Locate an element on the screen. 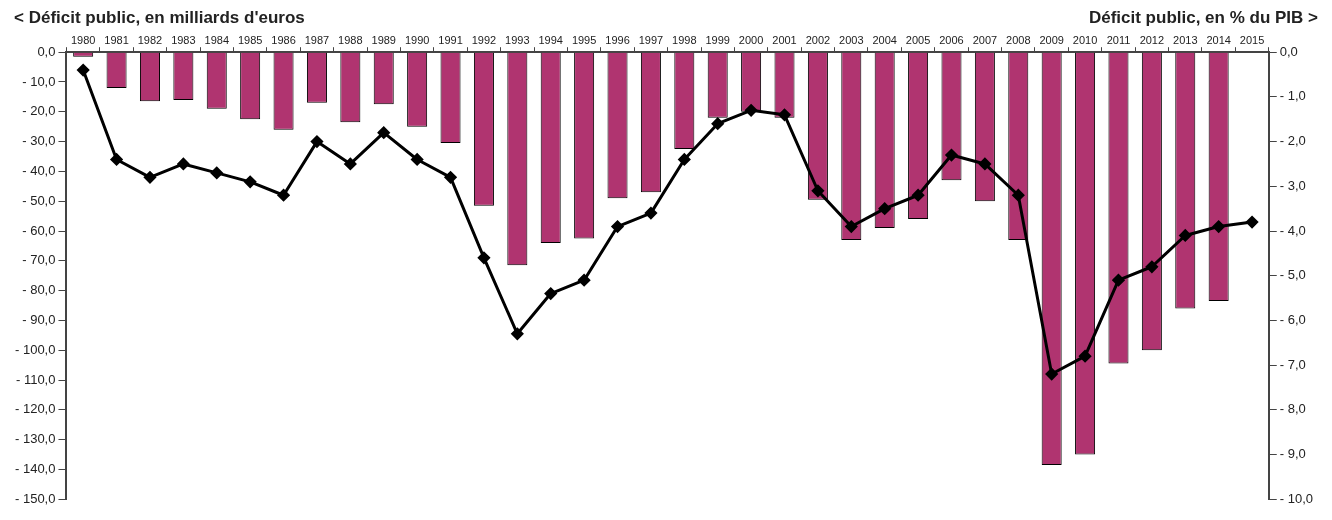 Image resolution: width=1332 pixels, height=520 pixels. y-tick-label: - 110,0 is located at coordinates (35, 379).